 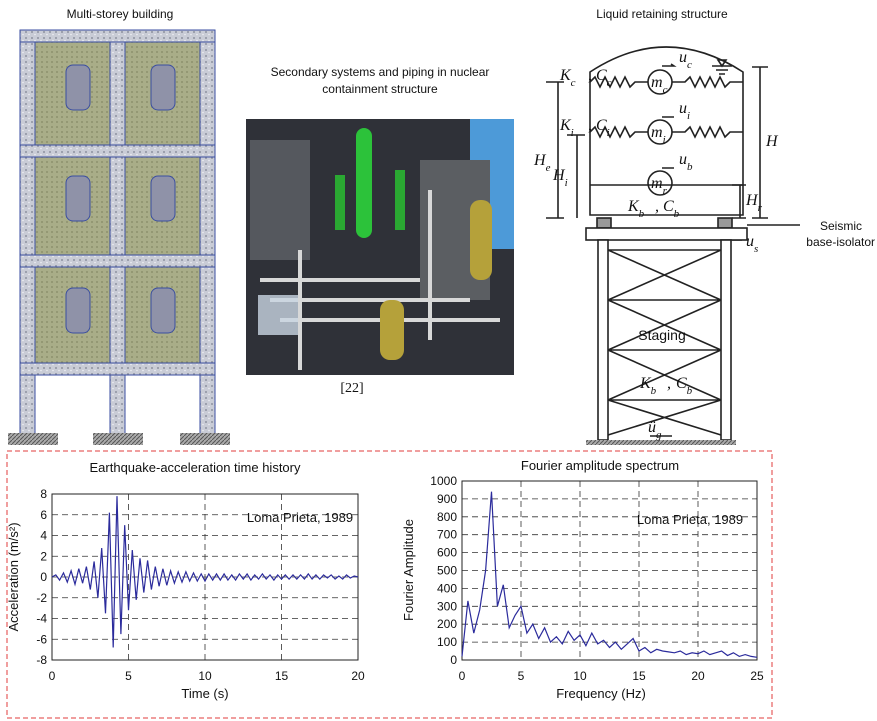 I want to click on y-tick-label: 900, so click(x=447, y=499).